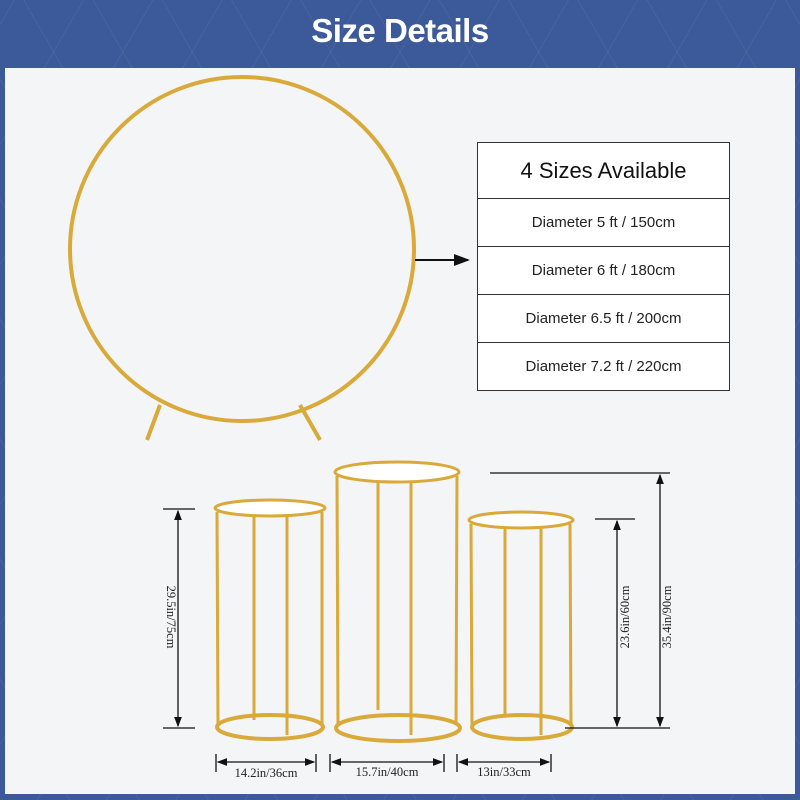 This screenshot has width=800, height=800. Describe the element at coordinates (625, 616) in the screenshot. I see `right-height-label: 23.6in/60cm` at that location.